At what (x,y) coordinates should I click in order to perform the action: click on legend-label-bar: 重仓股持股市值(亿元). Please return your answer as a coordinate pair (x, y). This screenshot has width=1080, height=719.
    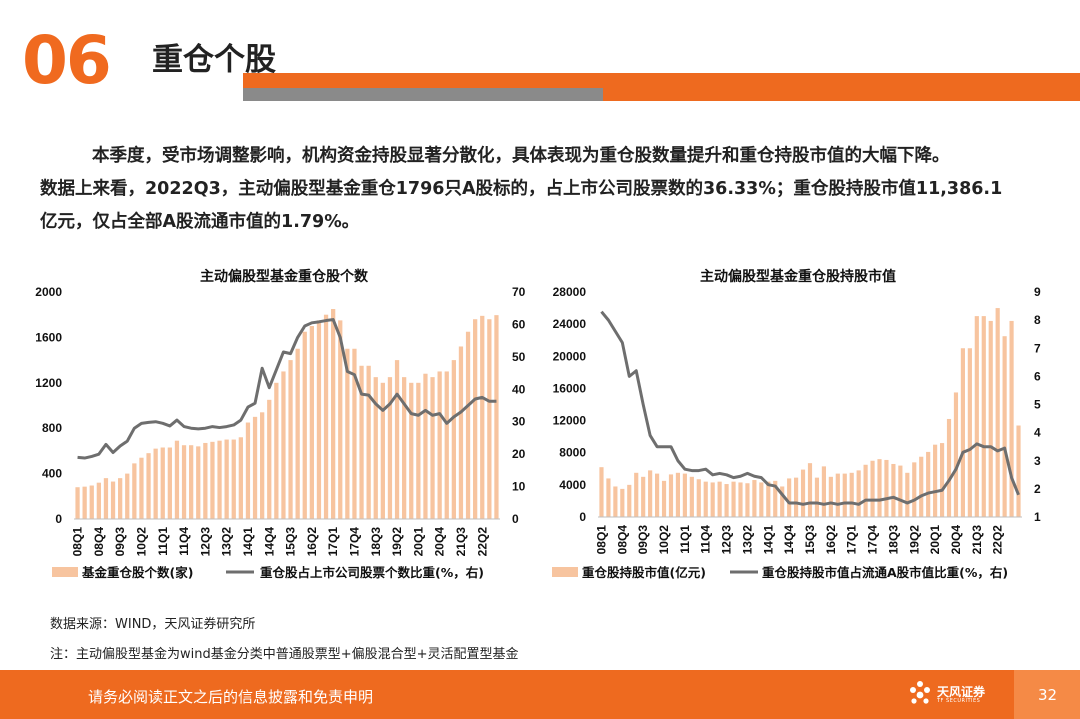
    Looking at the image, I should click on (644, 572).